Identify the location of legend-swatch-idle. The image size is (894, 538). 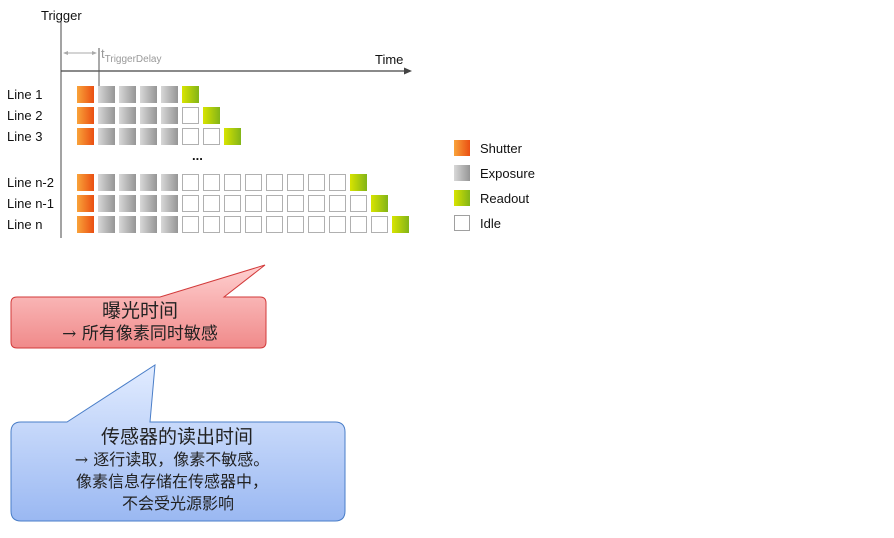
(462, 223).